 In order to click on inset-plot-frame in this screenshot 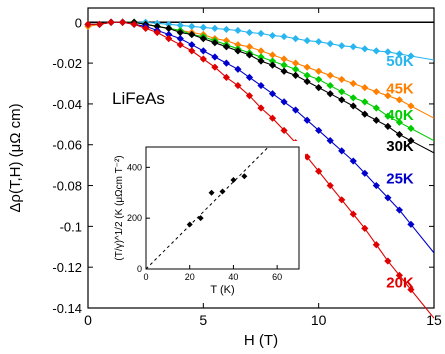, I will do `click(222, 208)`.